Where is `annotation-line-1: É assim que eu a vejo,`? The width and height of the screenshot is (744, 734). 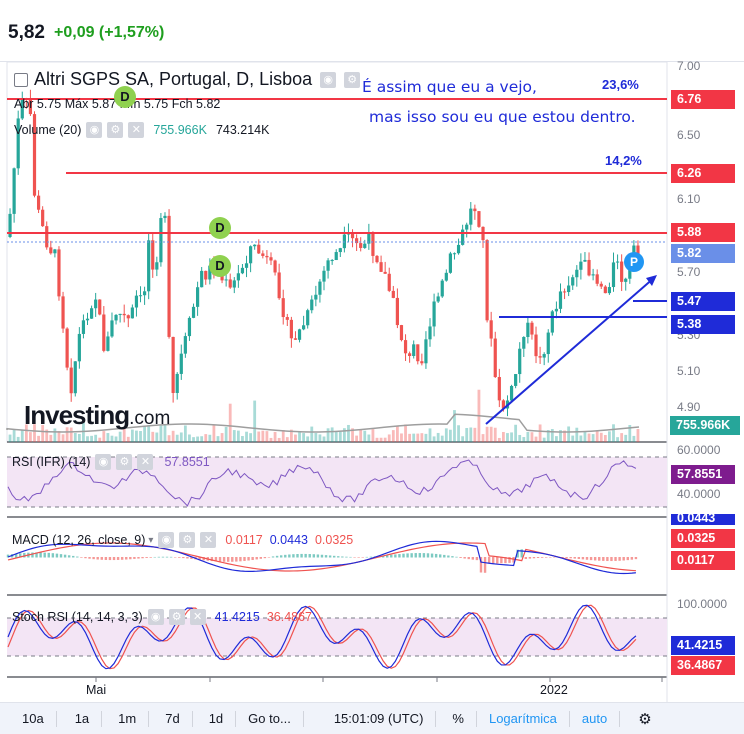
annotation-line-1: É assim que eu a vejo, is located at coordinates (449, 87).